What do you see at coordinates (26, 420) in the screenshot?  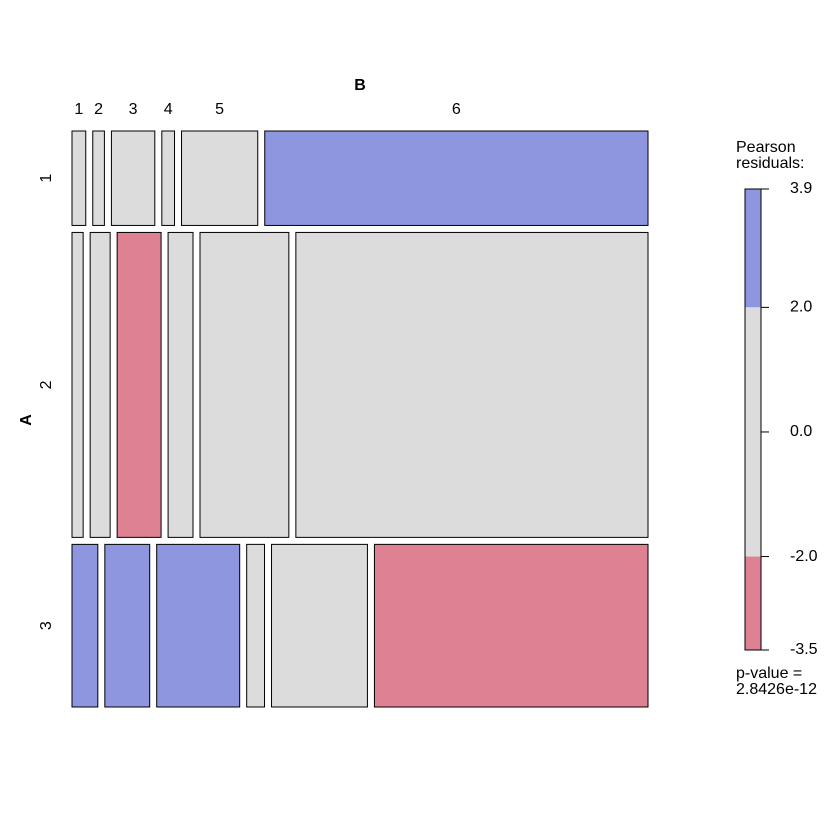 I see `y-axis-label: A` at bounding box center [26, 420].